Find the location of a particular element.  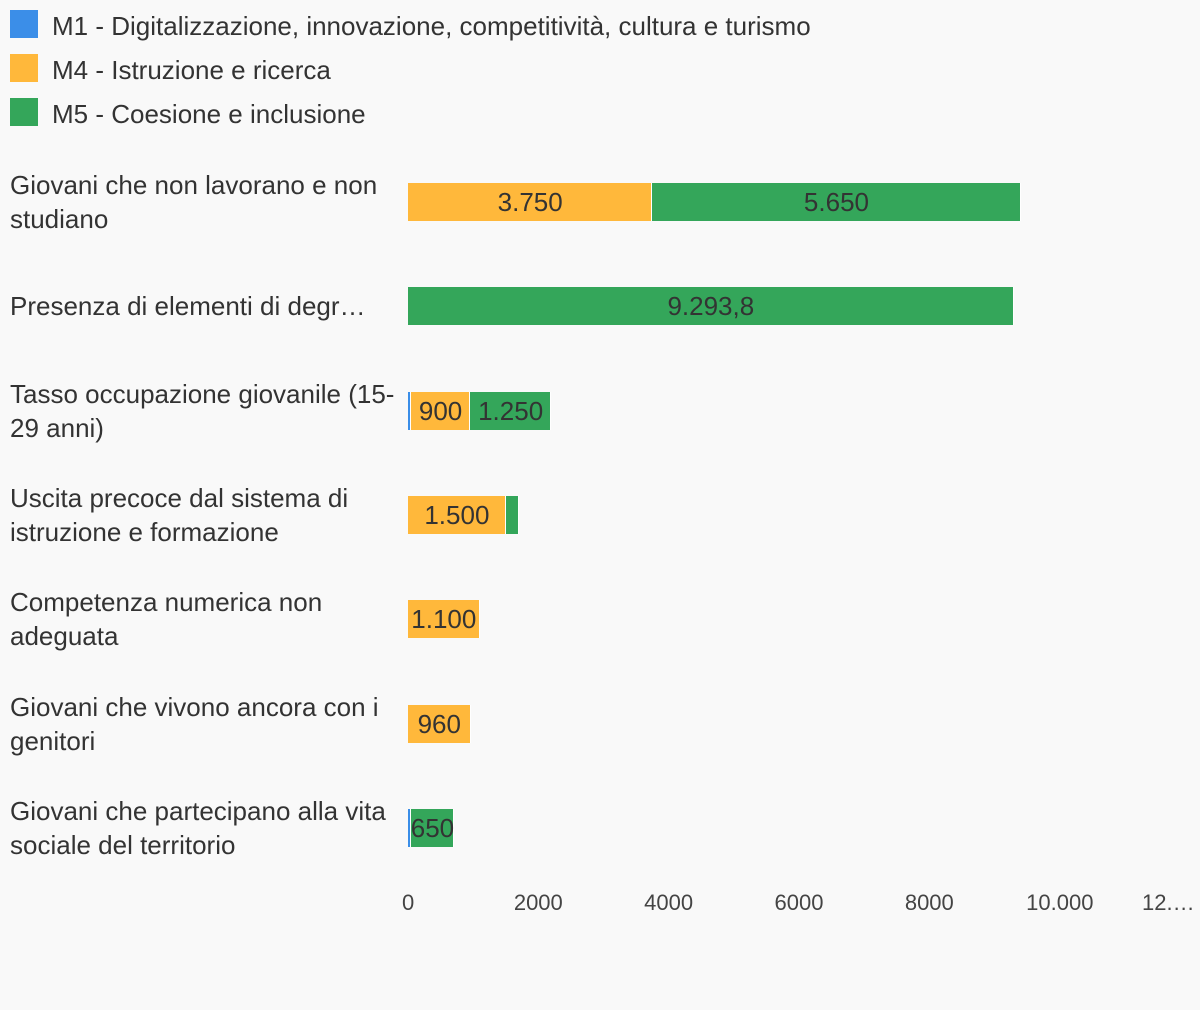

data-label: 900 is located at coordinates (440, 410).